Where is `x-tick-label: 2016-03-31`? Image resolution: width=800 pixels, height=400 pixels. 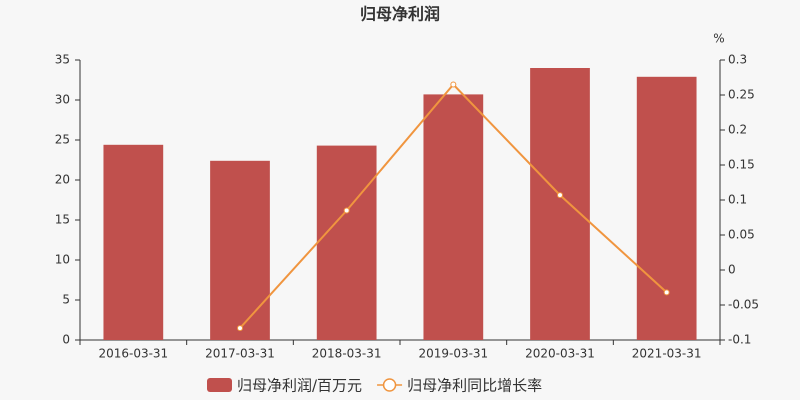
x-tick-label: 2016-03-31 is located at coordinates (133, 354).